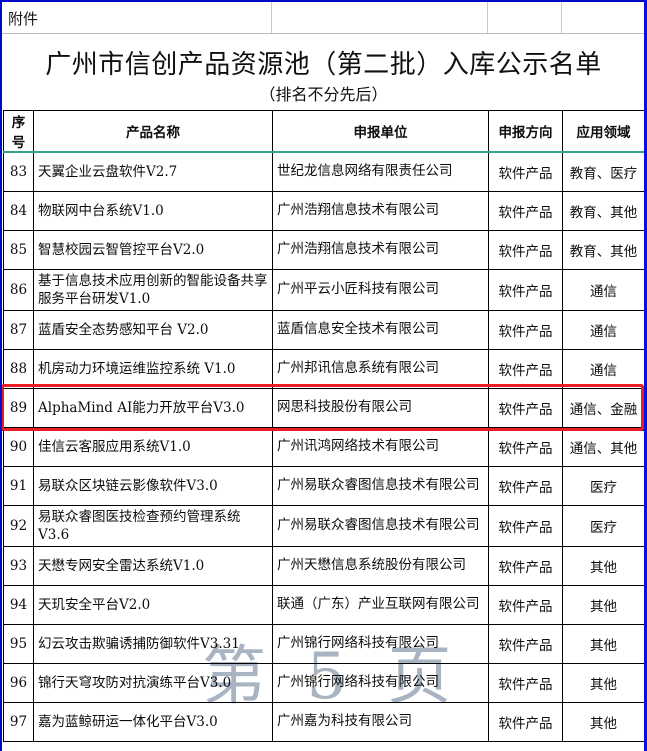 The image size is (647, 751). Describe the element at coordinates (380, 446) in the screenshot. I see `cell-company: 广州讯鸿网络技术有限公司` at that location.